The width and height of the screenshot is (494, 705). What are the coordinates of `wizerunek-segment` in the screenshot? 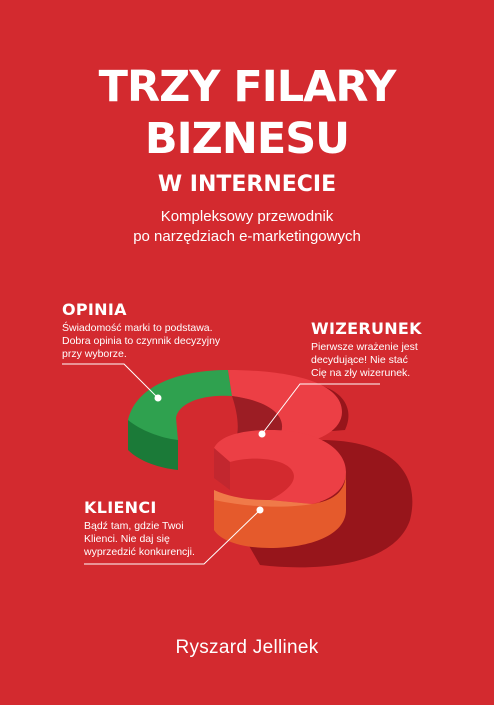 It's located at (285, 408).